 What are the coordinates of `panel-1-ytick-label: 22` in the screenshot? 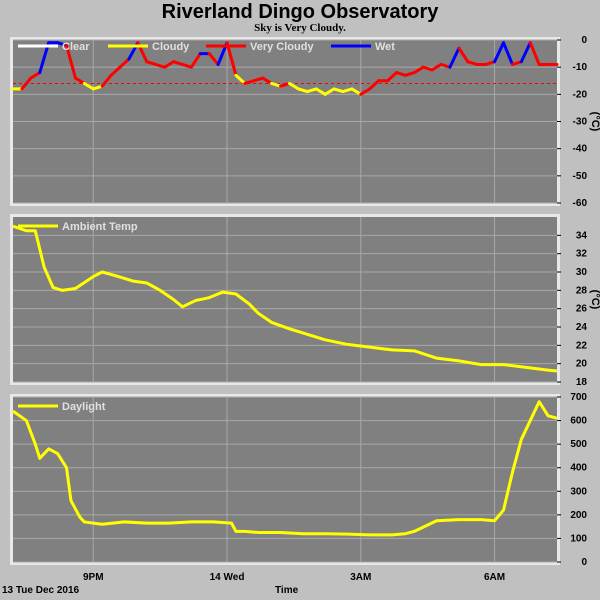 It's located at (582, 345).